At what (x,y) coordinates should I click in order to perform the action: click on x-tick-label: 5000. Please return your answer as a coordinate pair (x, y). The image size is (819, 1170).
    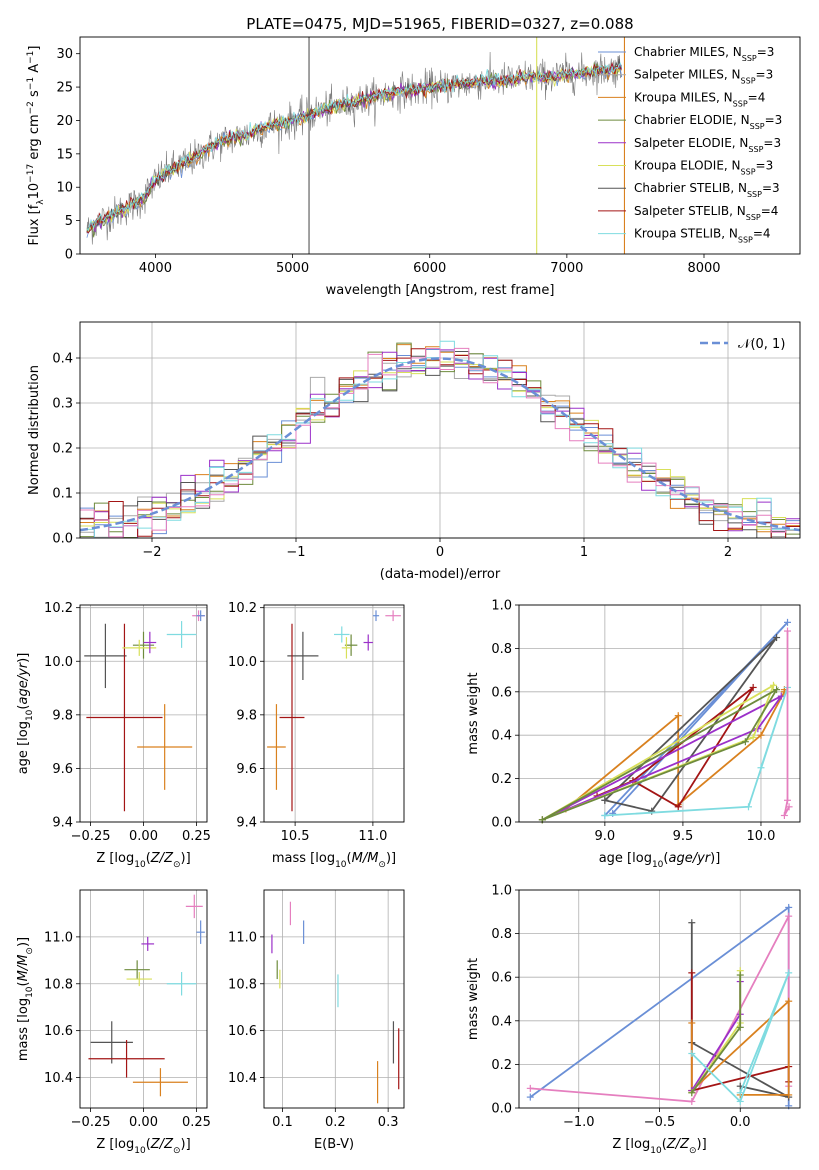
    Looking at the image, I should click on (292, 268).